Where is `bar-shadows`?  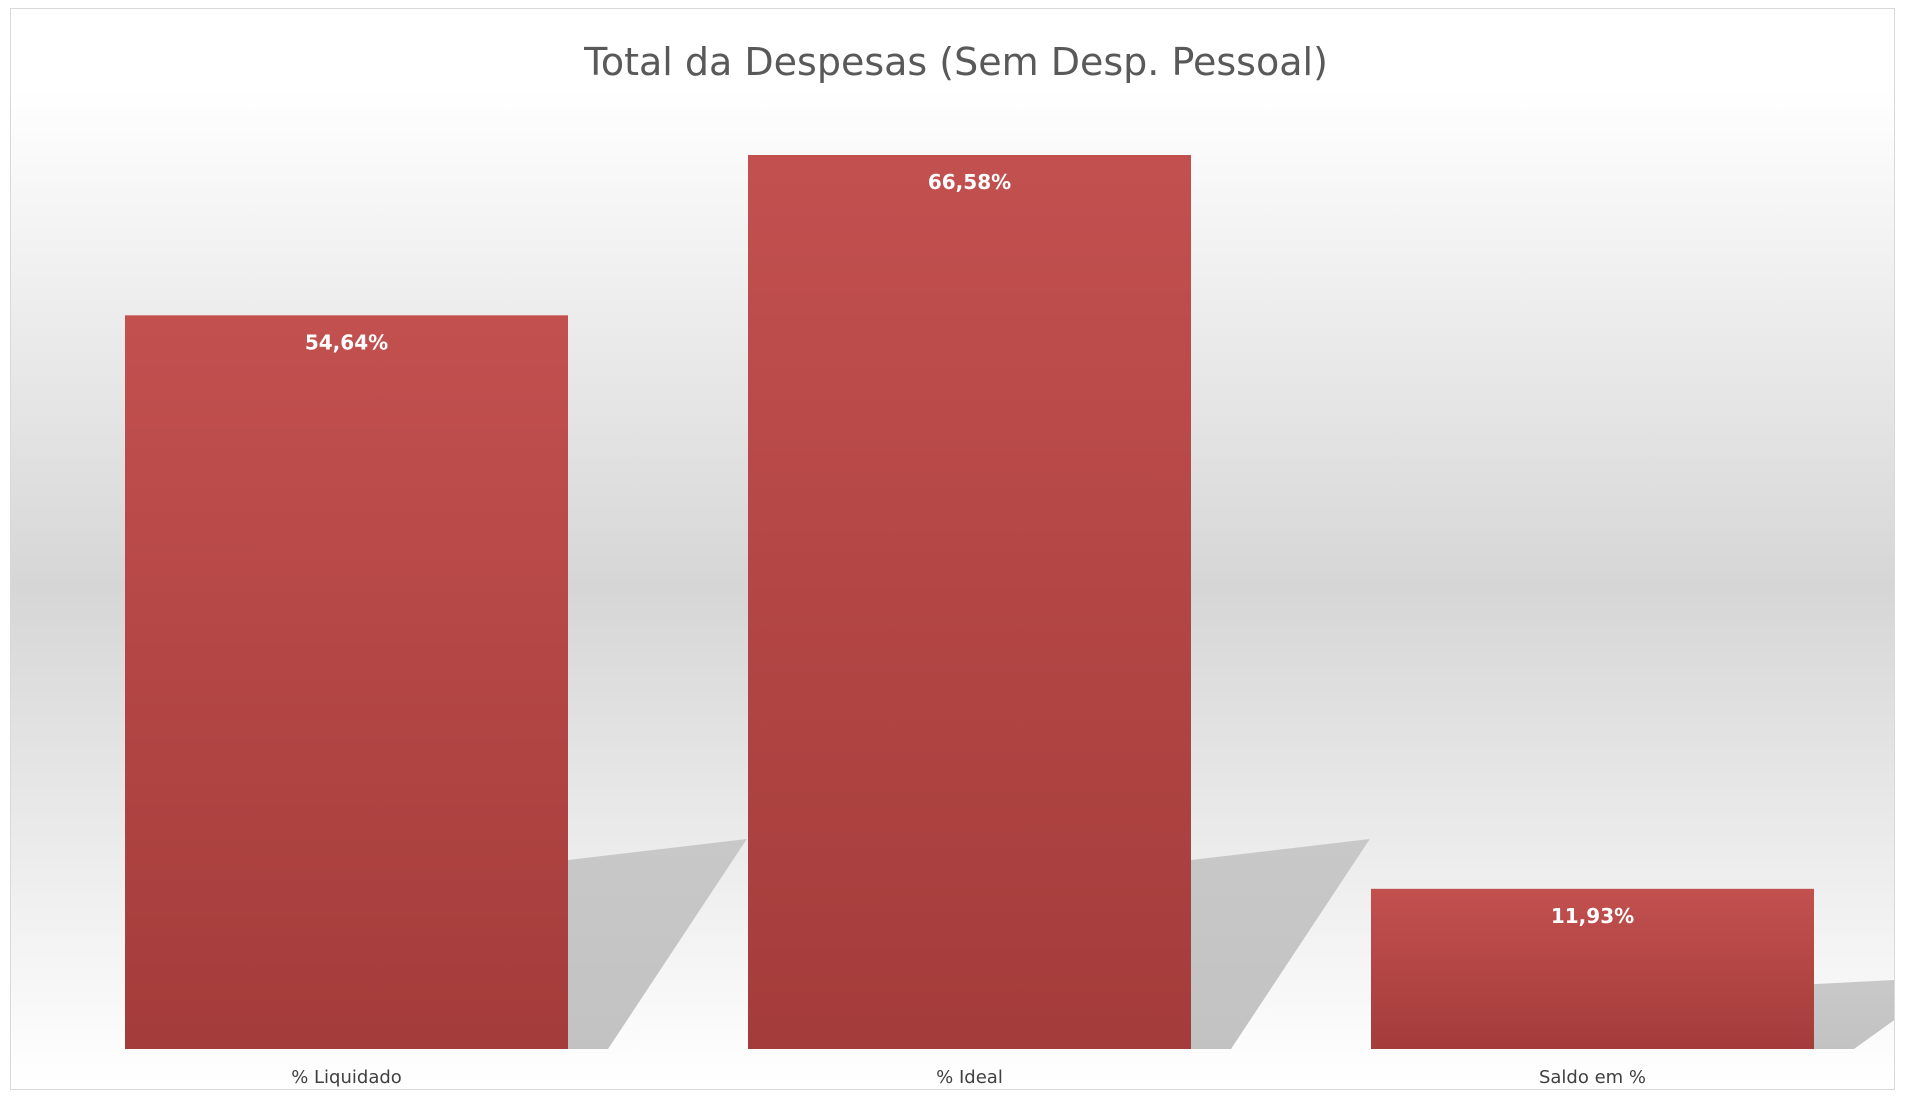
bar-shadows is located at coordinates (1231, 944).